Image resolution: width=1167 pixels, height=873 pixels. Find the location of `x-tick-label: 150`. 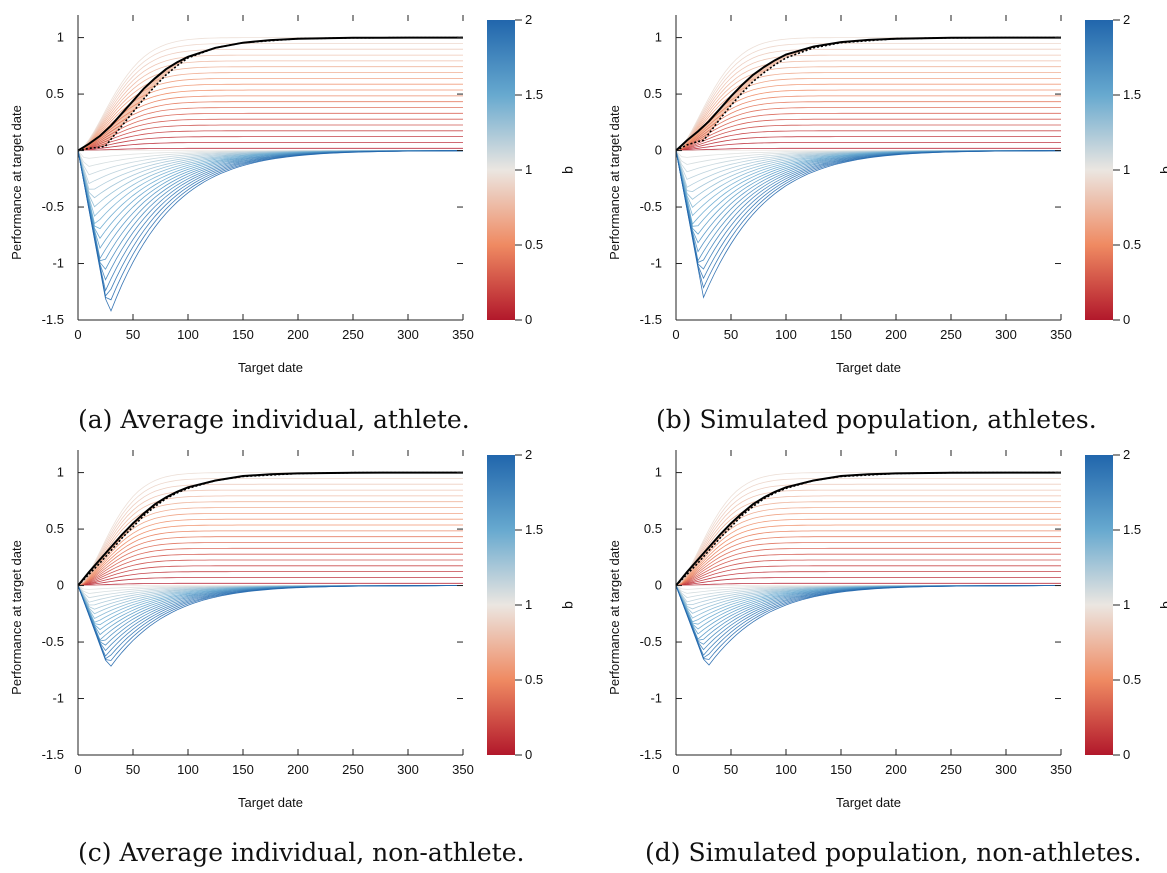

x-tick-label: 150 is located at coordinates (841, 334).